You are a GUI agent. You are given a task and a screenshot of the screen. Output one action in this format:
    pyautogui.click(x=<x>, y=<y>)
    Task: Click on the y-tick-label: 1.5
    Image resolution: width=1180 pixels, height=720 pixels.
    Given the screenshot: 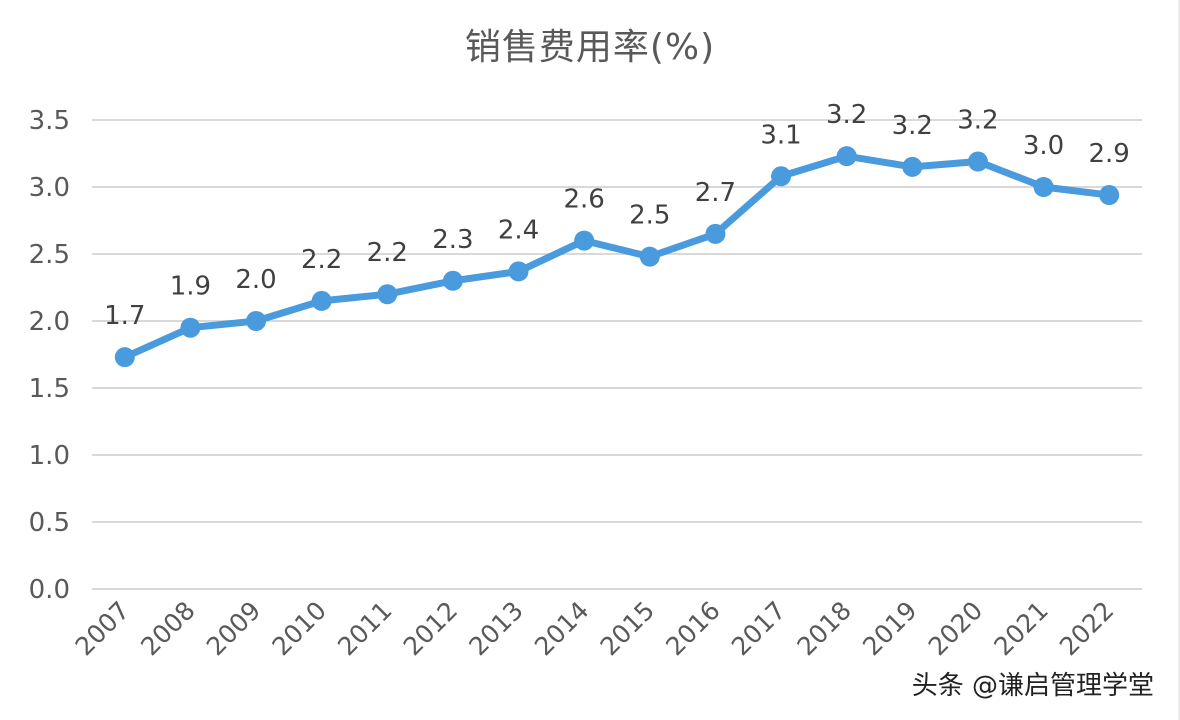 What is the action you would take?
    pyautogui.click(x=49, y=389)
    